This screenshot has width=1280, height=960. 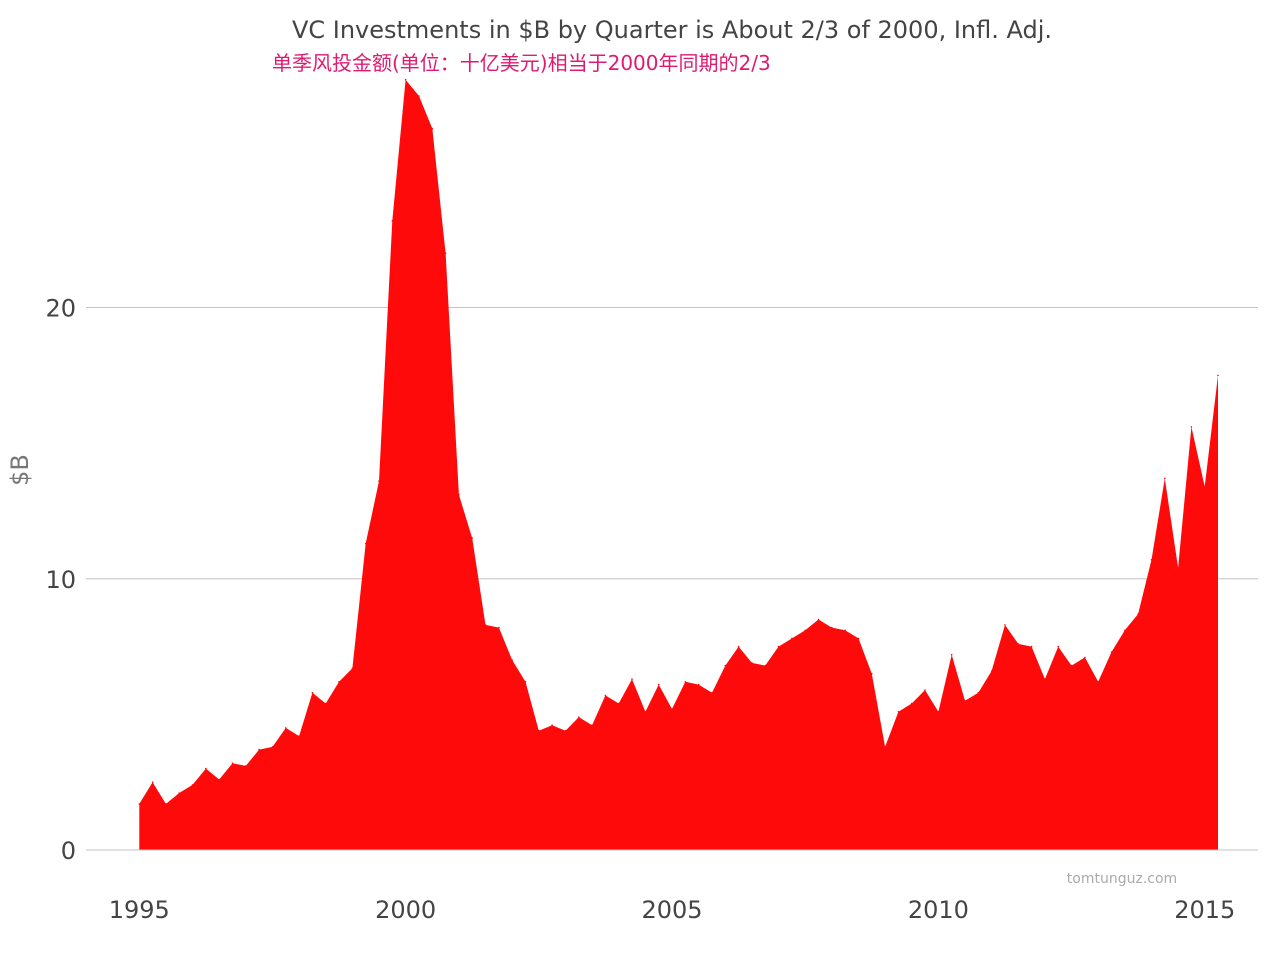 I want to click on chart-subtitle: 单季风投金额(单位：十亿美元)相当于2000年同期的2/3, so click(x=521, y=63).